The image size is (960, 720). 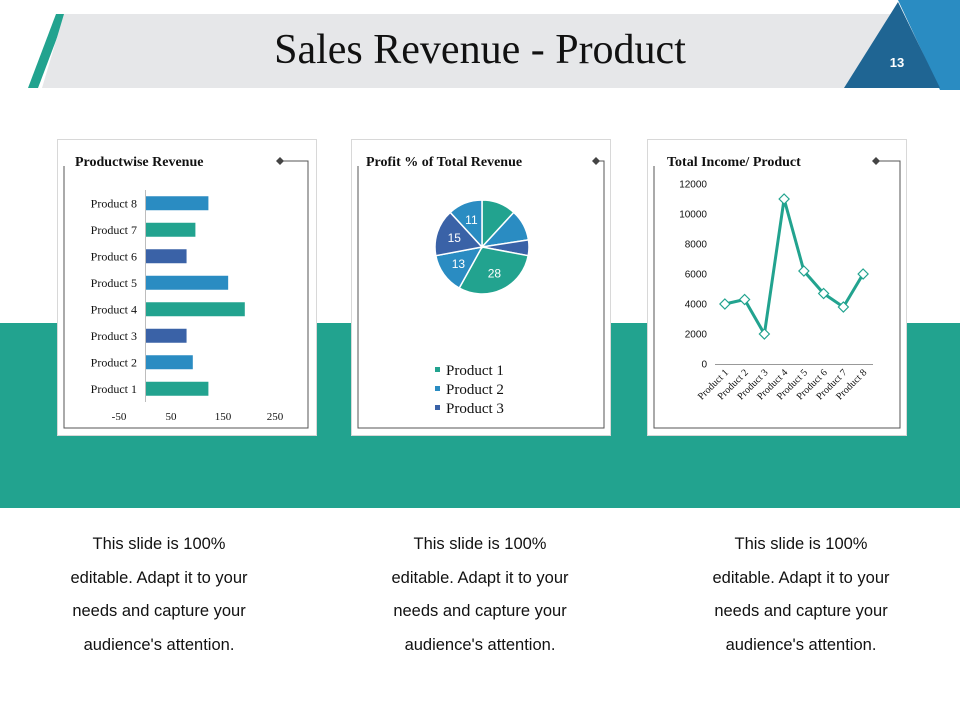 I want to click on pie-chart-legend-label: Product 2, so click(x=475, y=390).